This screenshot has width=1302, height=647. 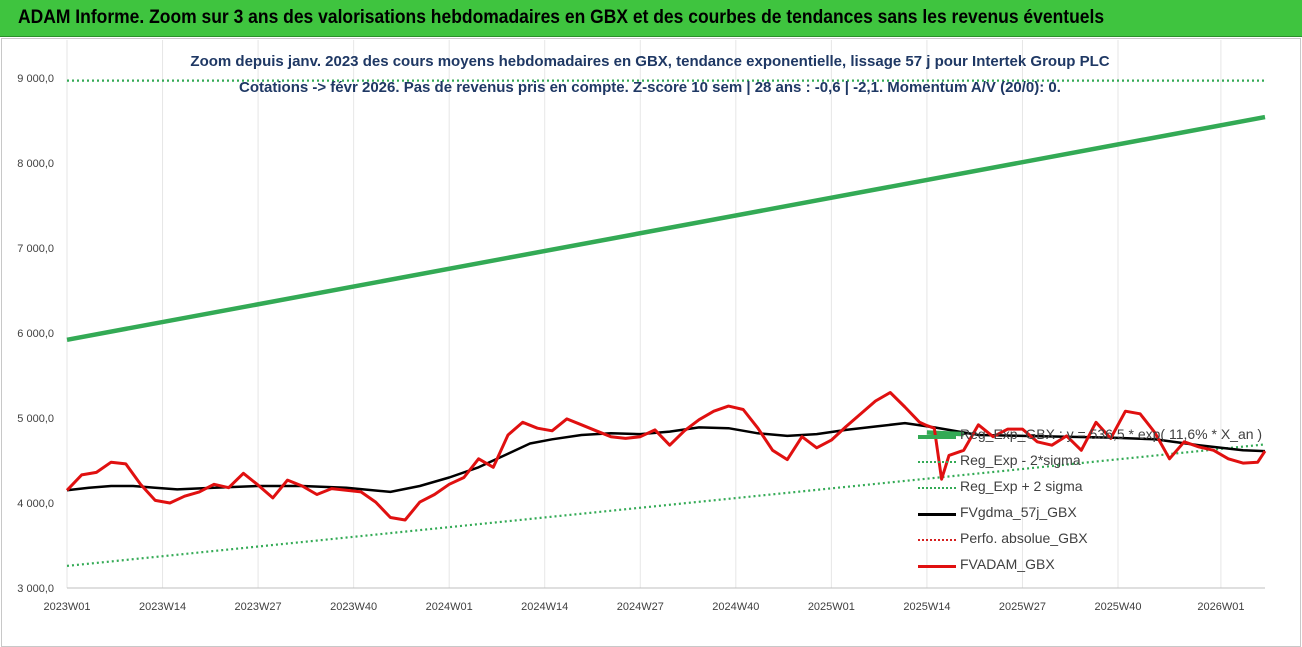 I want to click on y-tick-label: 4 000,0, so click(x=35, y=504).